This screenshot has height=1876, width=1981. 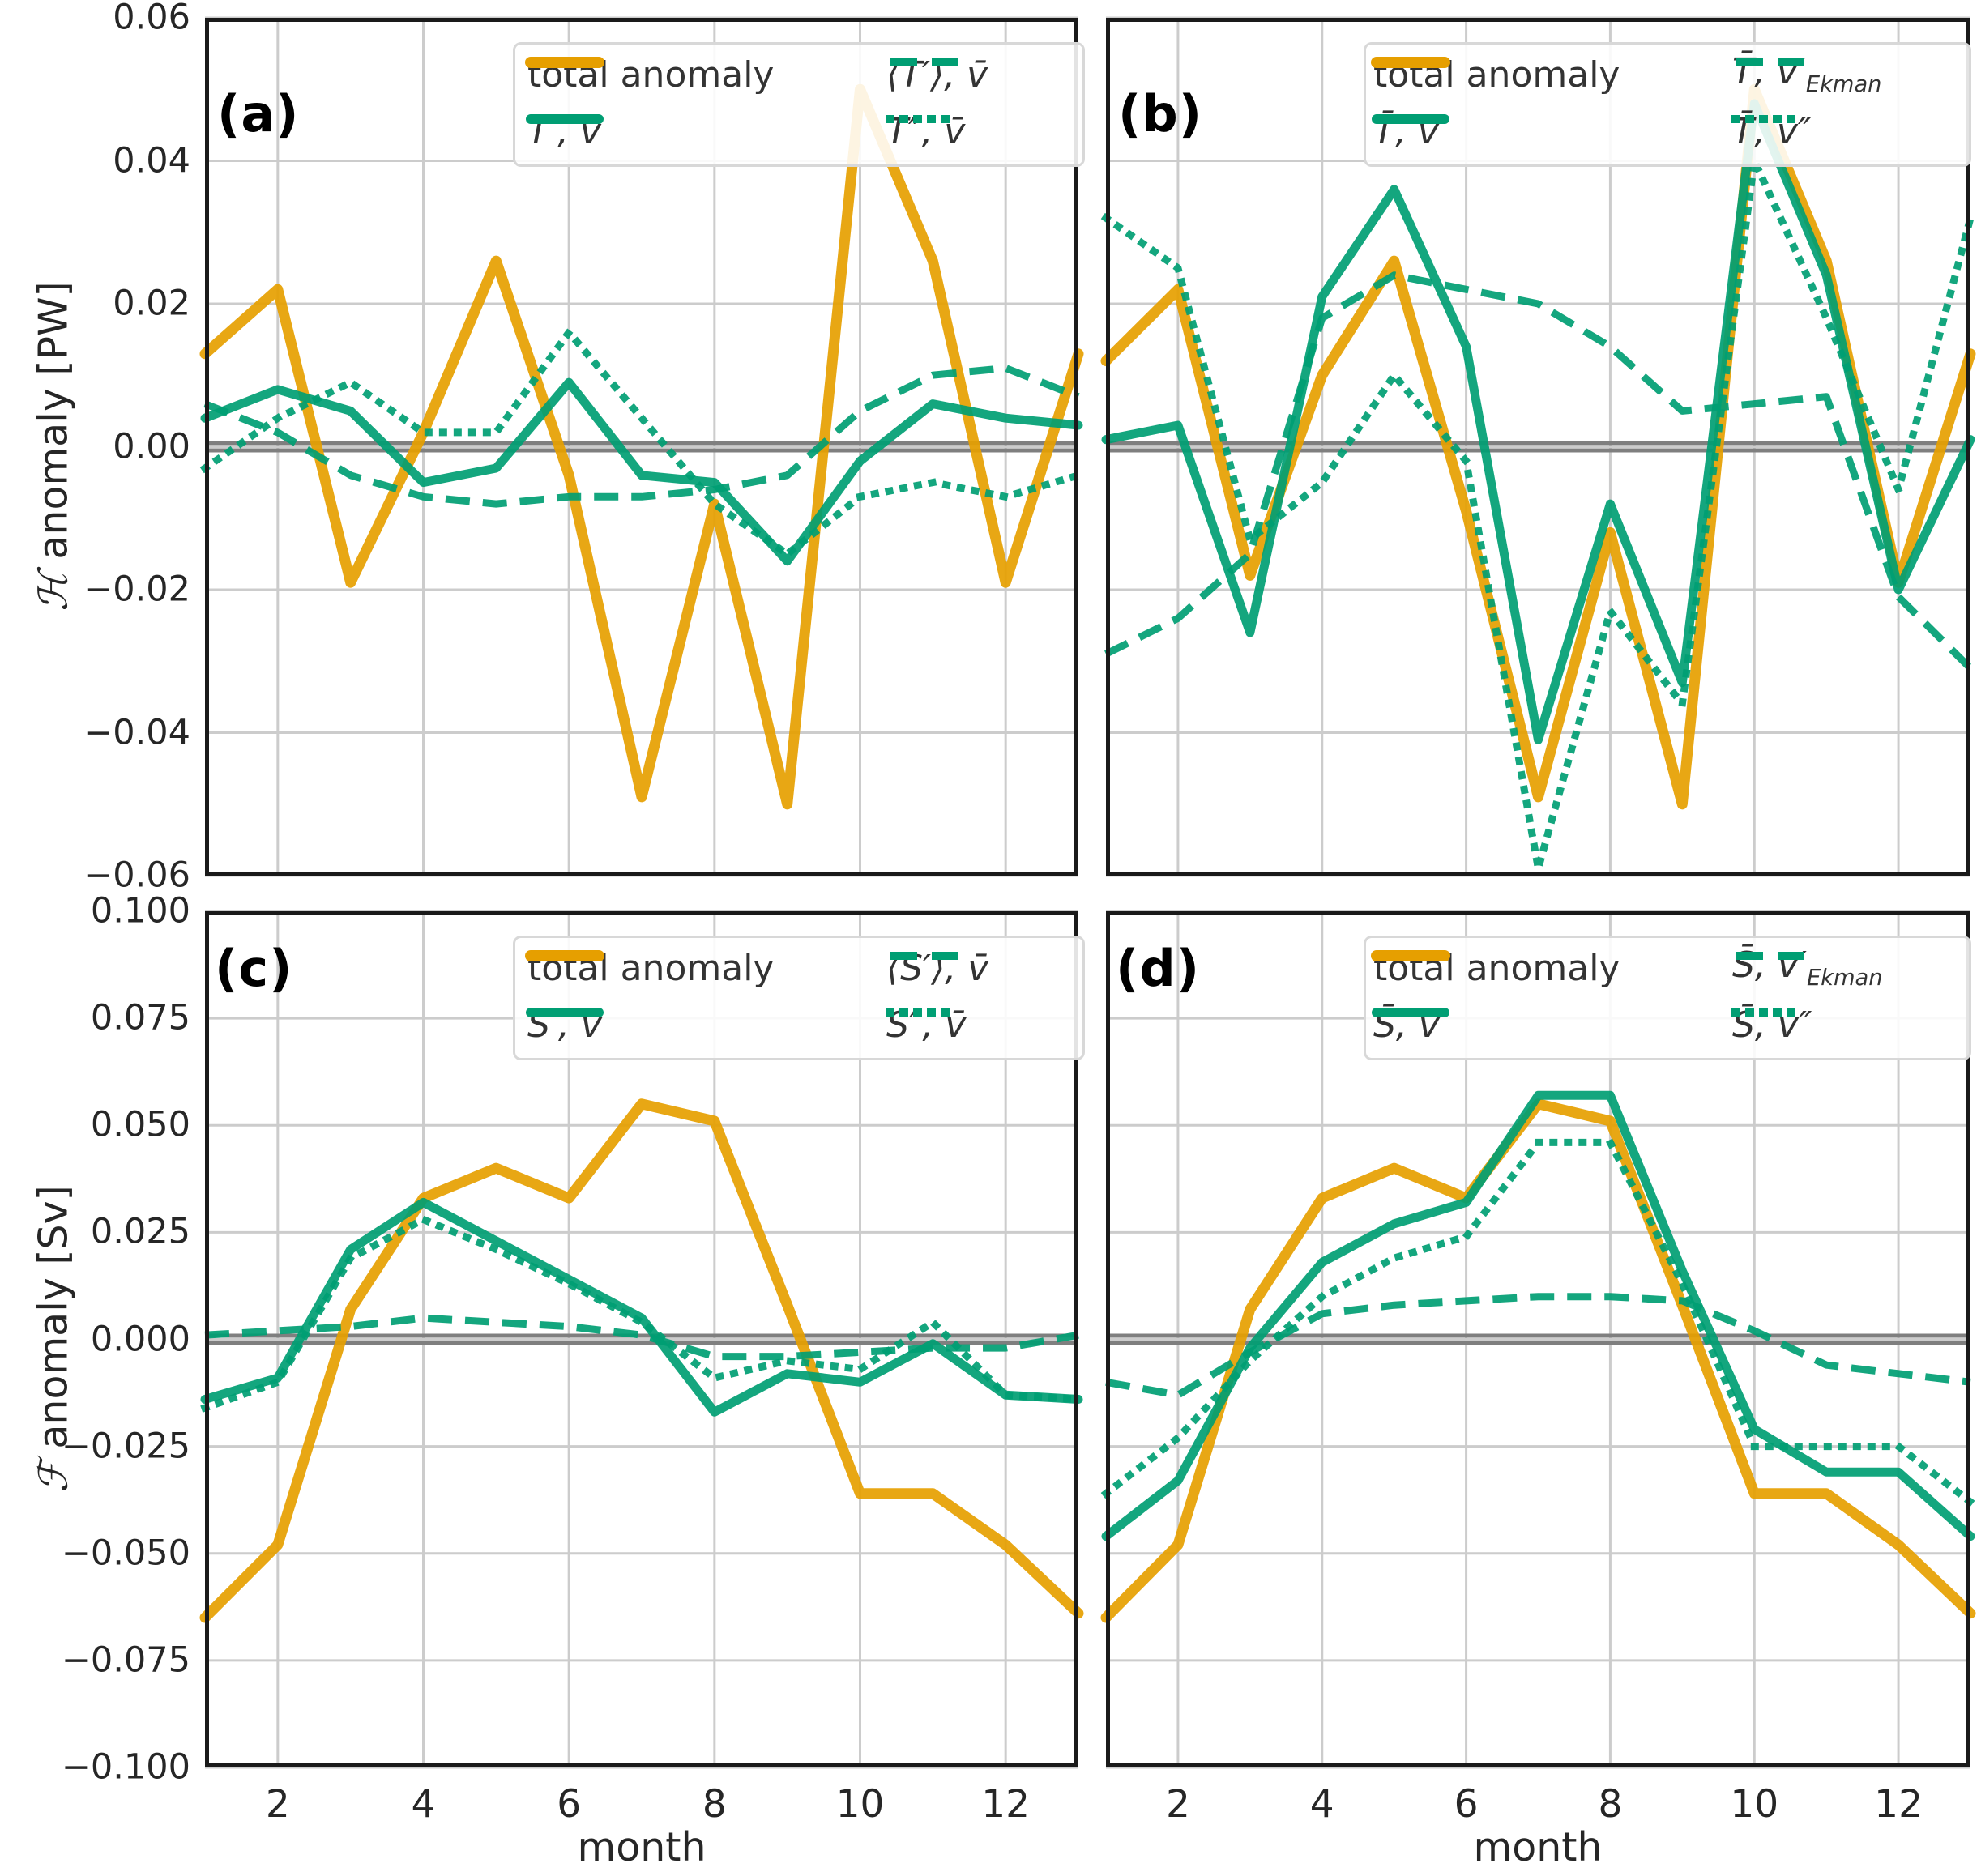 I want to click on y-tick-label: 0.02, so click(x=151, y=303).